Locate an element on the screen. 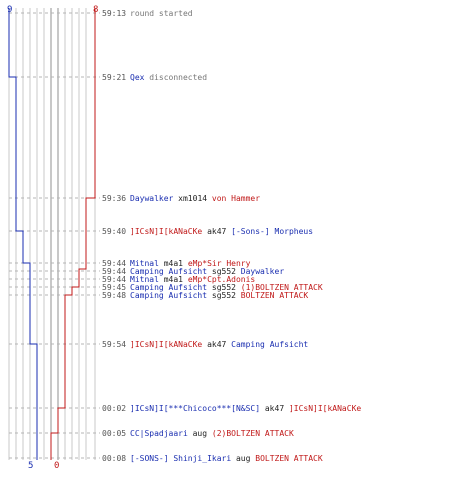  event-row: 59:44 Camping Aufsicht sg552 Daywalker is located at coordinates (193, 271).